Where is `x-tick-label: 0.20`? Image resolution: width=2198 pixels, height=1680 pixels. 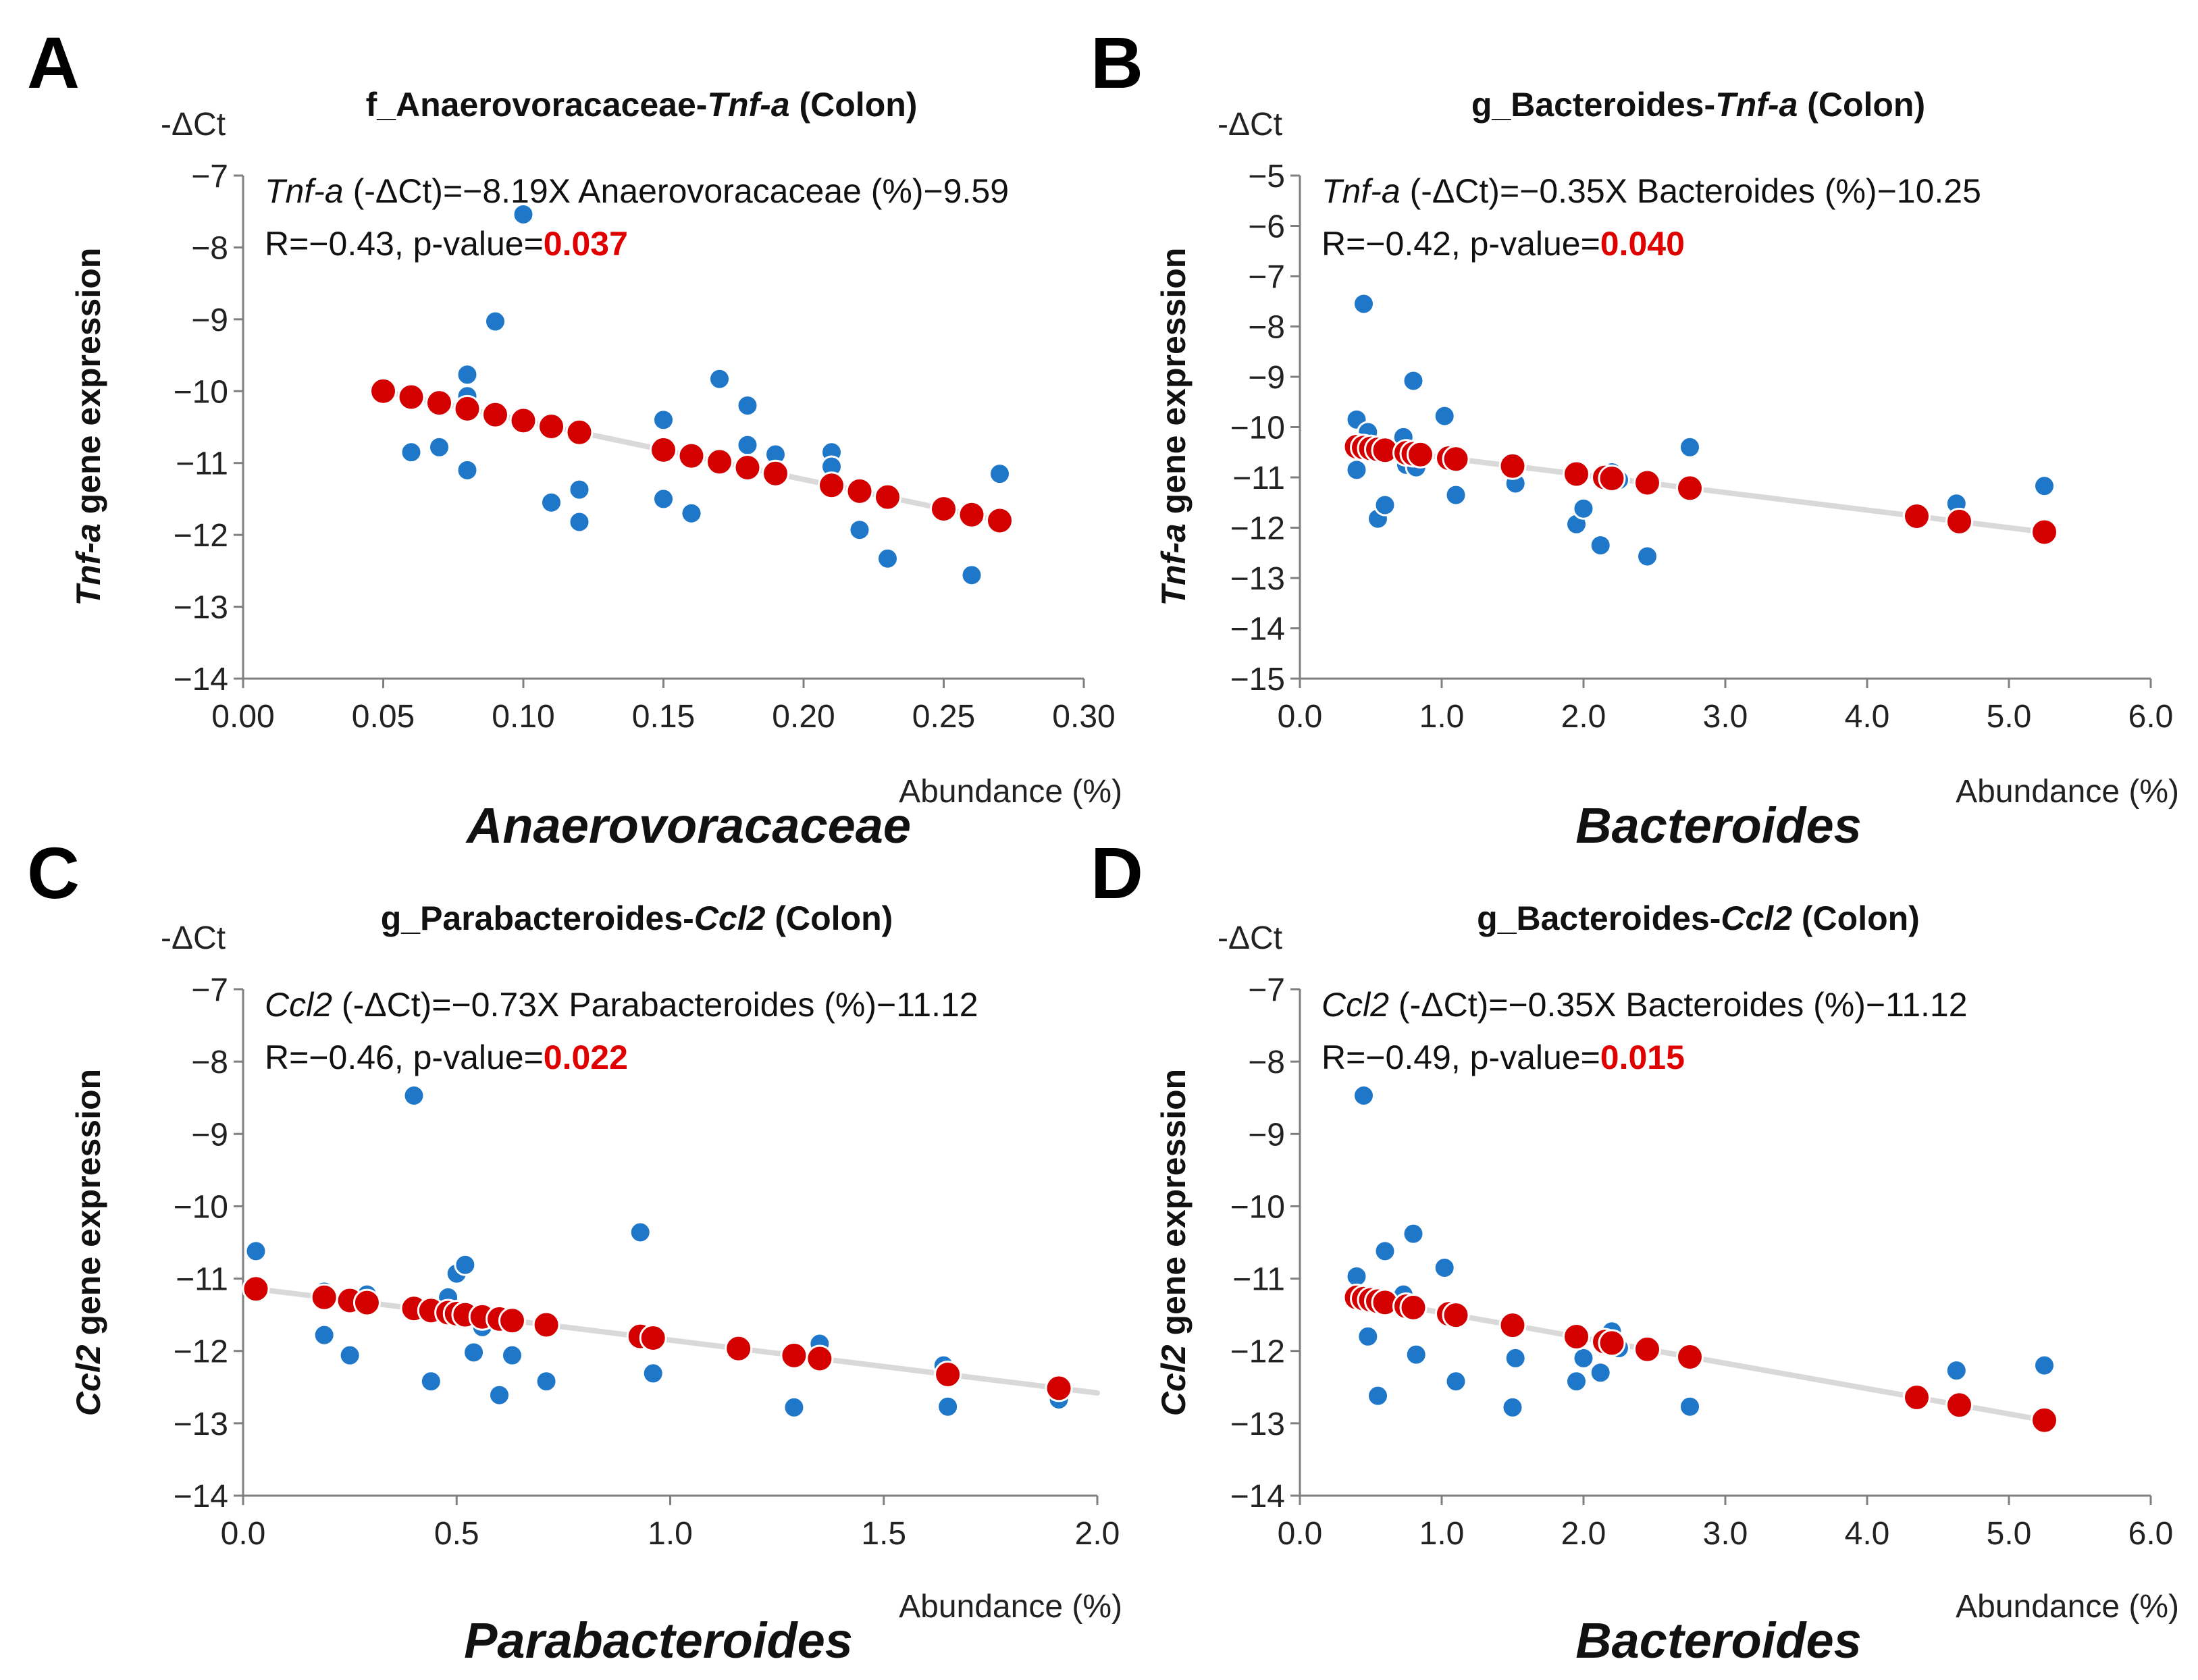
x-tick-label: 0.20 is located at coordinates (803, 717).